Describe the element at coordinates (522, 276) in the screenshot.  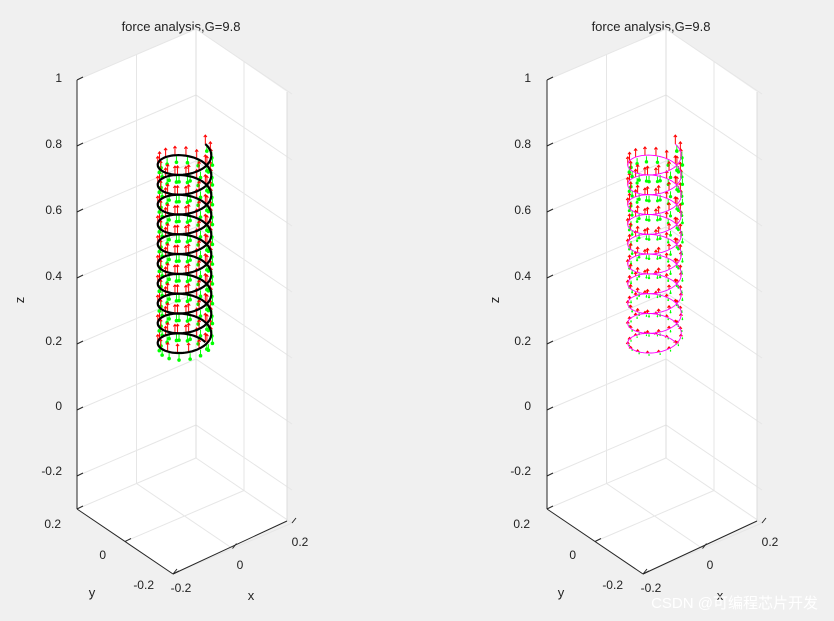
I see `right-z-tick-0.4: 0.4` at that location.